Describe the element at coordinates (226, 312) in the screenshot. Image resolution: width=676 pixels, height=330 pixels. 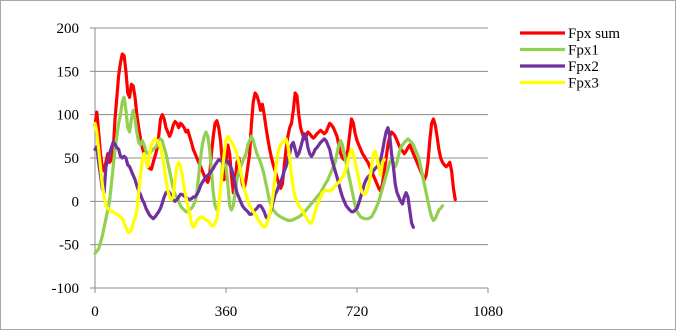
I see `x-tick-label: 360` at that location.